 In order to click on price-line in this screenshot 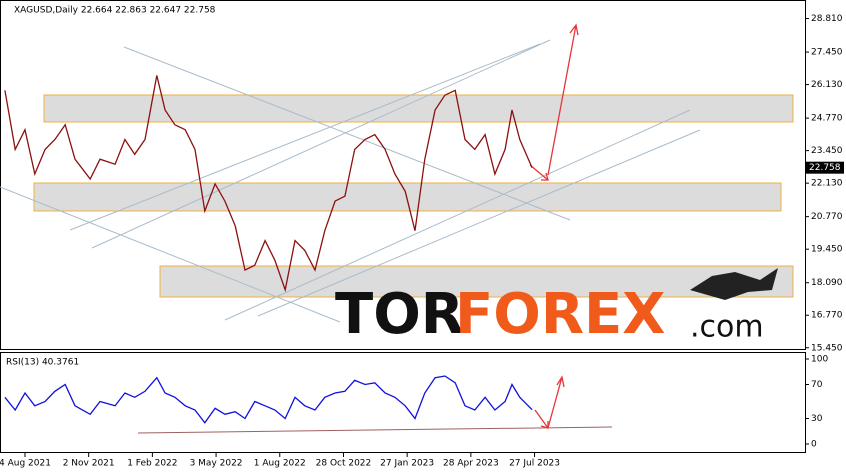, I will do `click(268, 399)`.